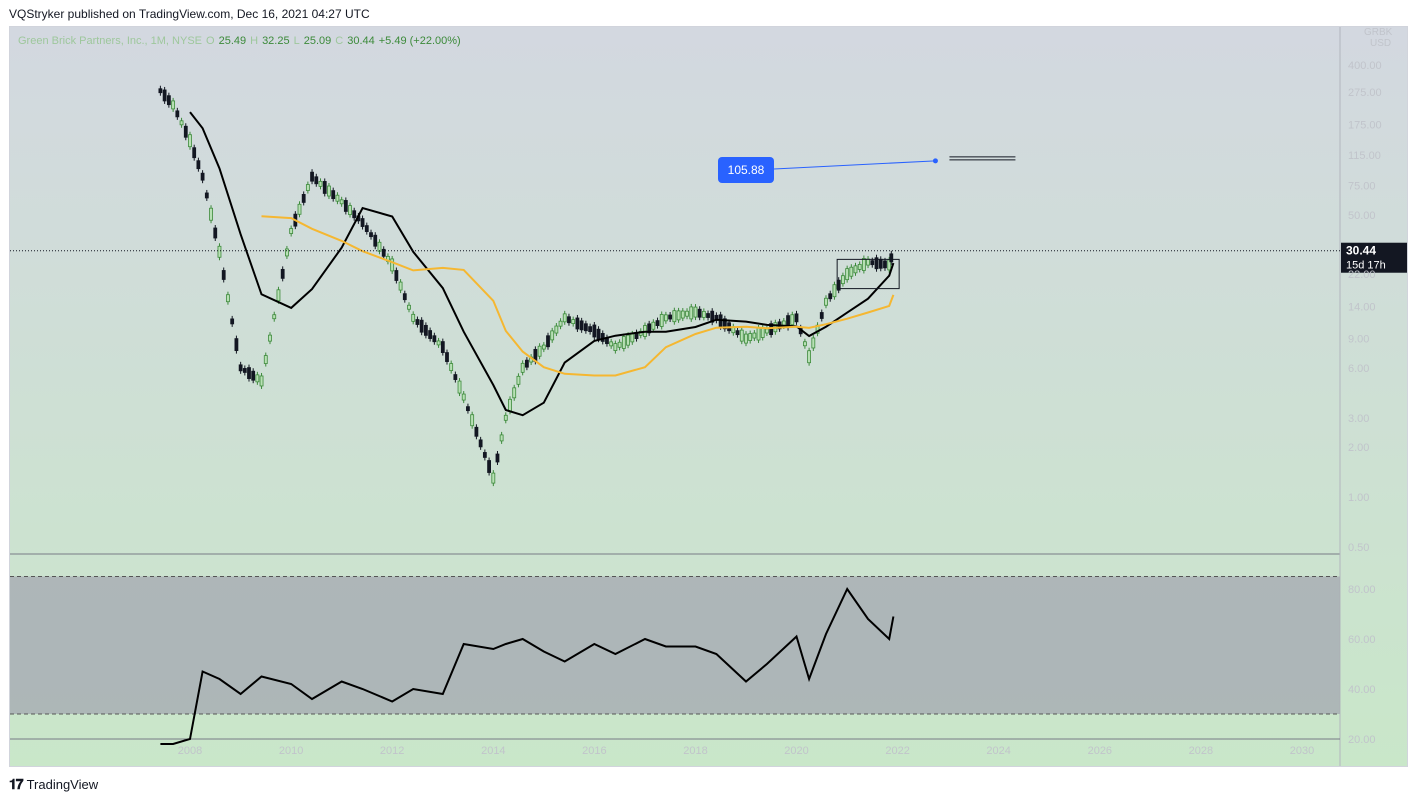  I want to click on price-tick-label: 115.00, so click(1364, 156).